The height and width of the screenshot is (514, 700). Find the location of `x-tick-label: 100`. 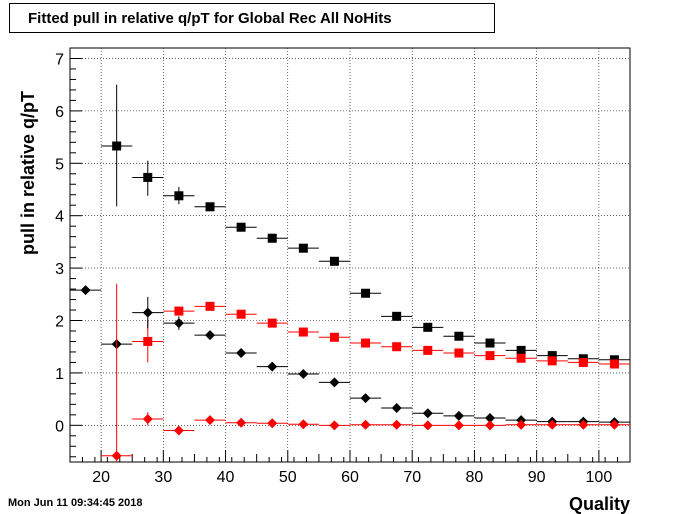

x-tick-label: 100 is located at coordinates (599, 477).